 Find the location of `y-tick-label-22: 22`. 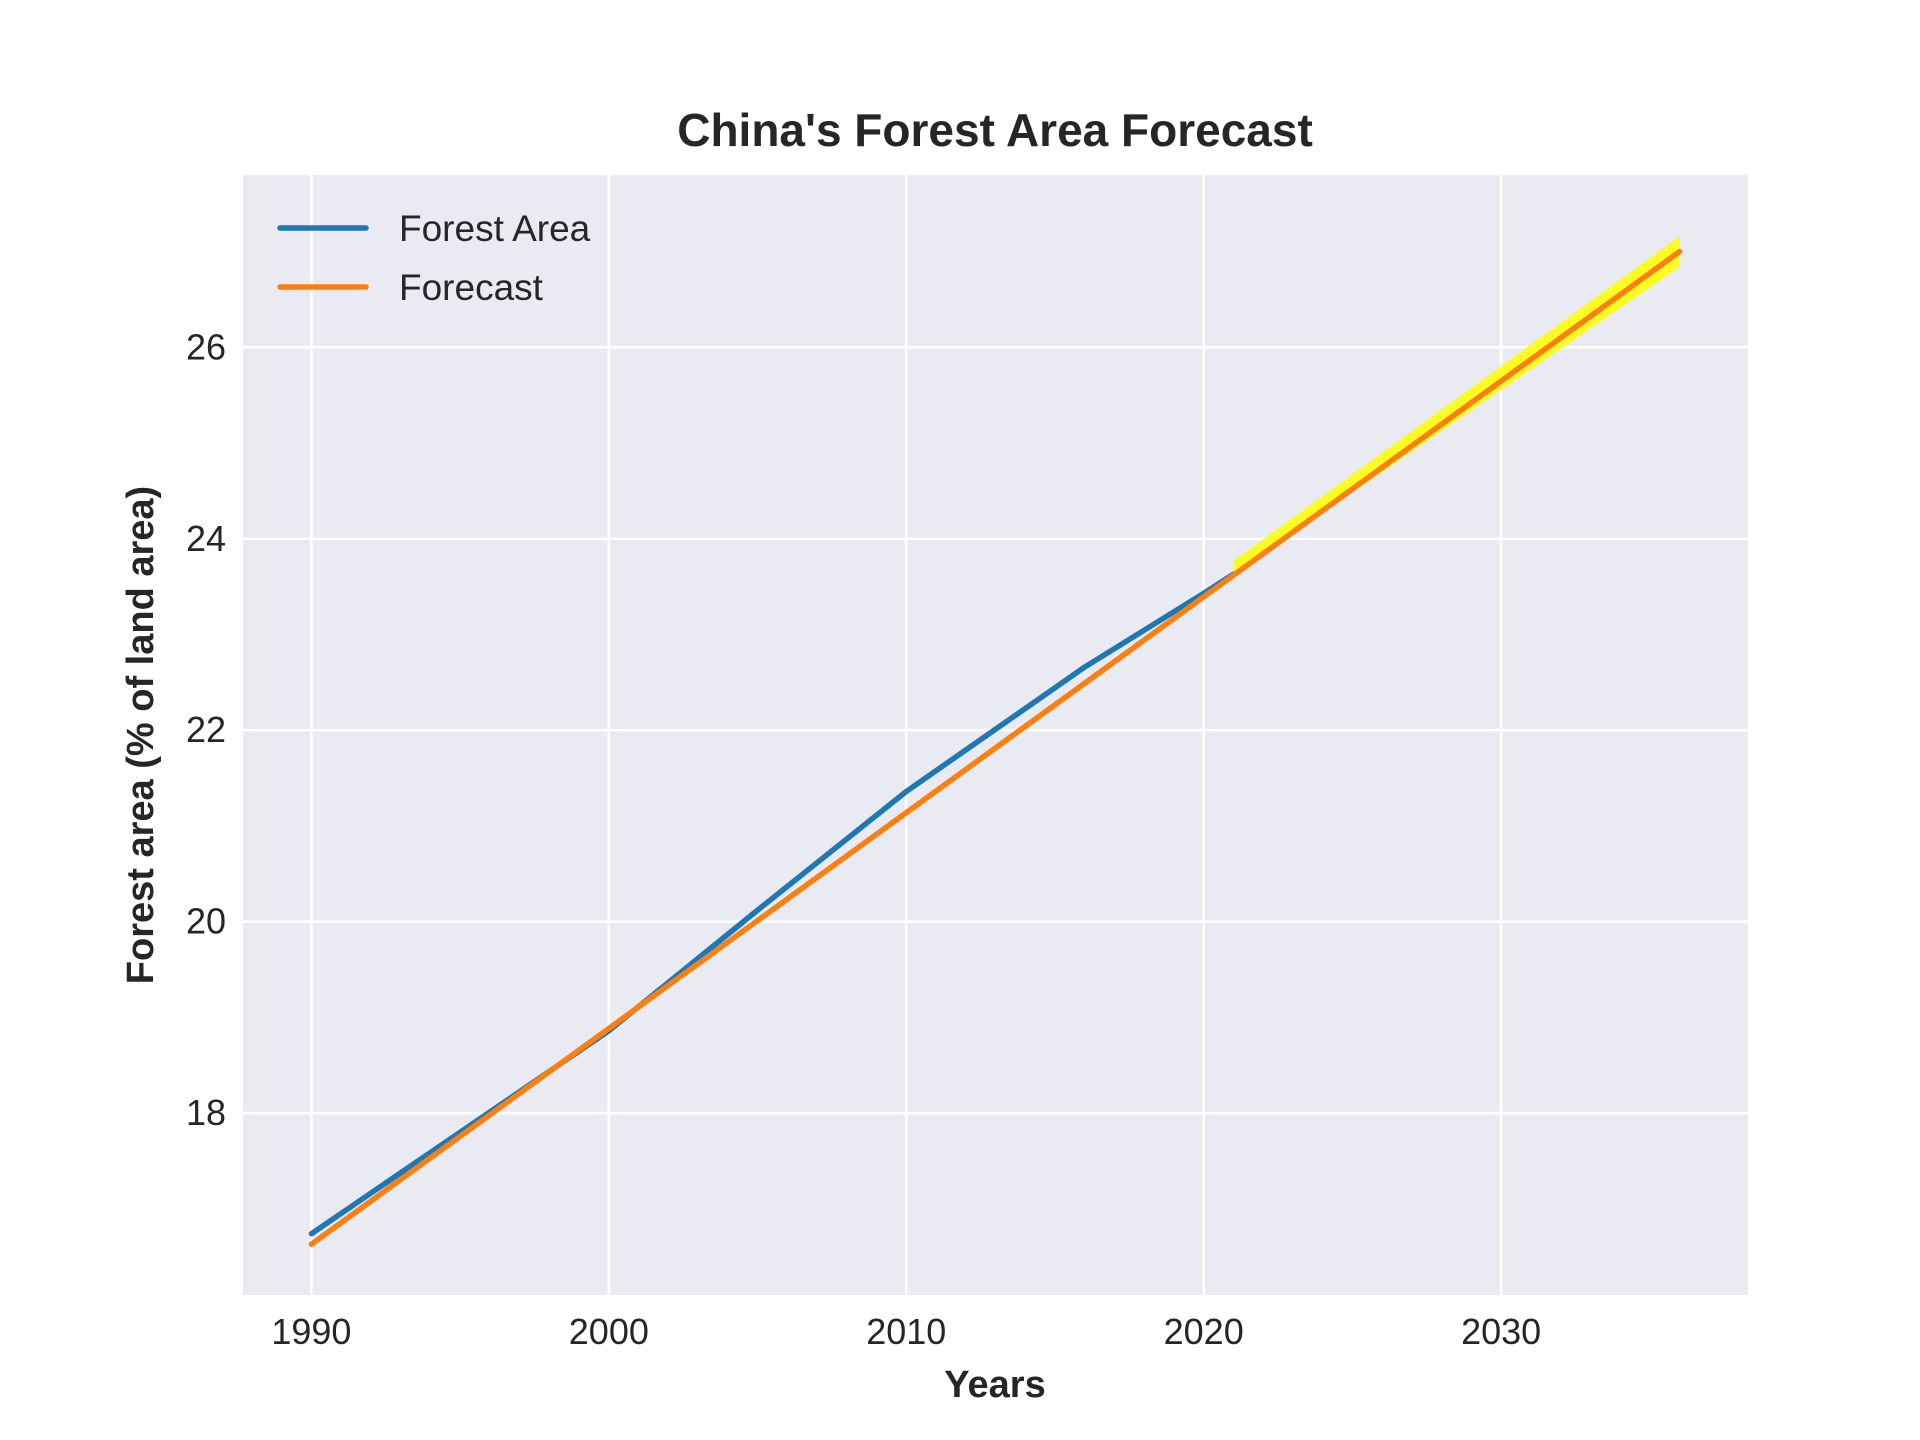

y-tick-label-22: 22 is located at coordinates (206, 729).